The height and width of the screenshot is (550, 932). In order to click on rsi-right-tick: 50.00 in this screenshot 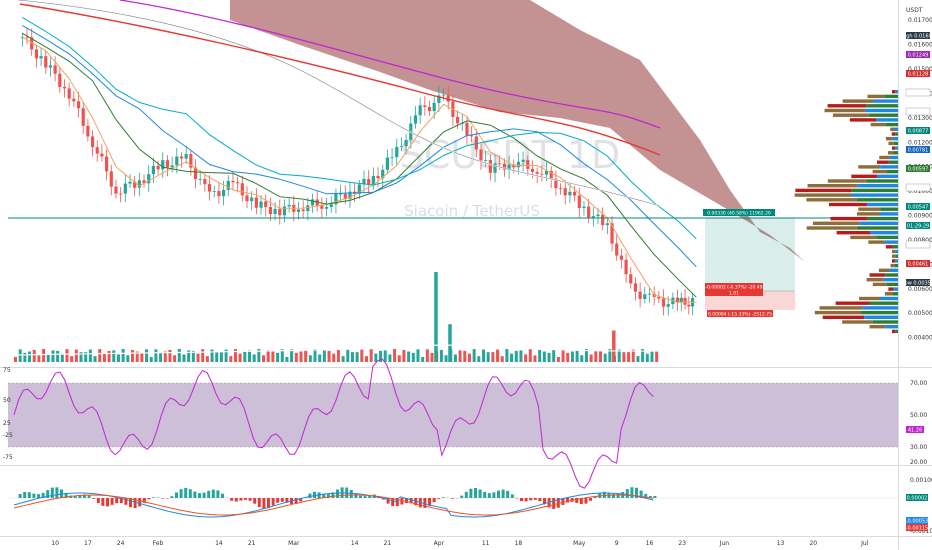, I will do `click(918, 415)`.